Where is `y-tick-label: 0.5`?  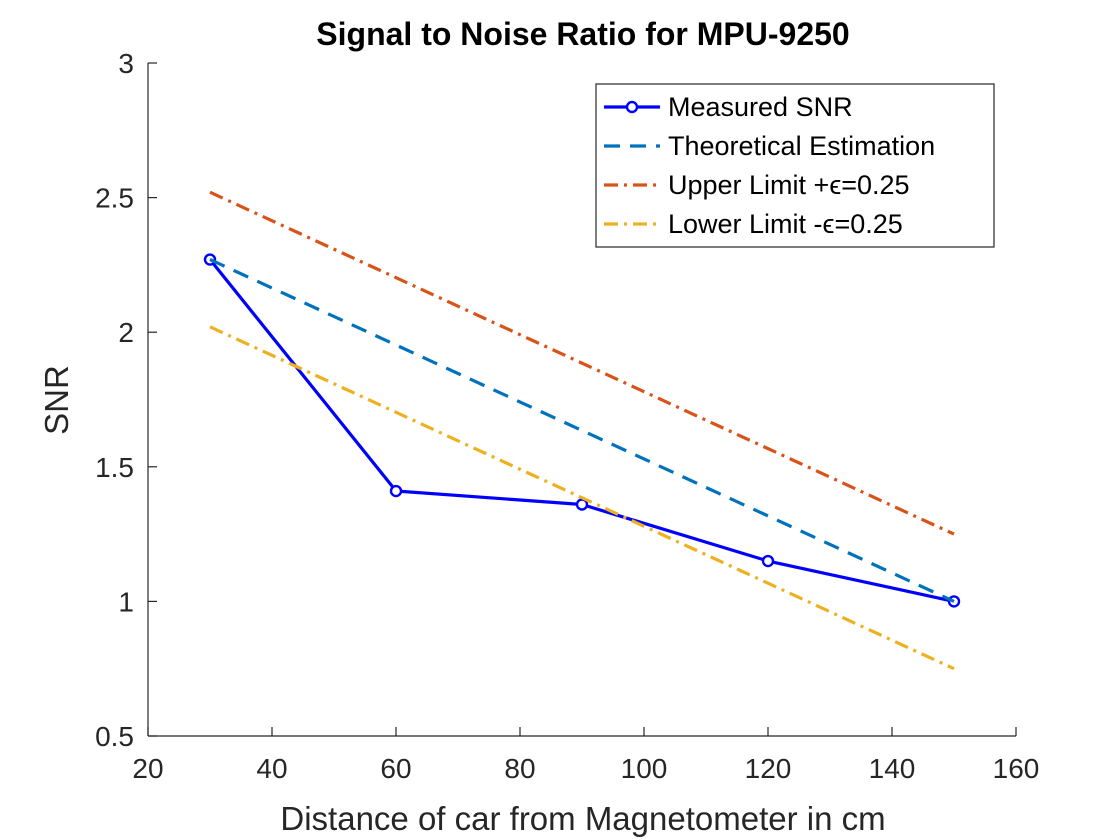 y-tick-label: 0.5 is located at coordinates (114, 736).